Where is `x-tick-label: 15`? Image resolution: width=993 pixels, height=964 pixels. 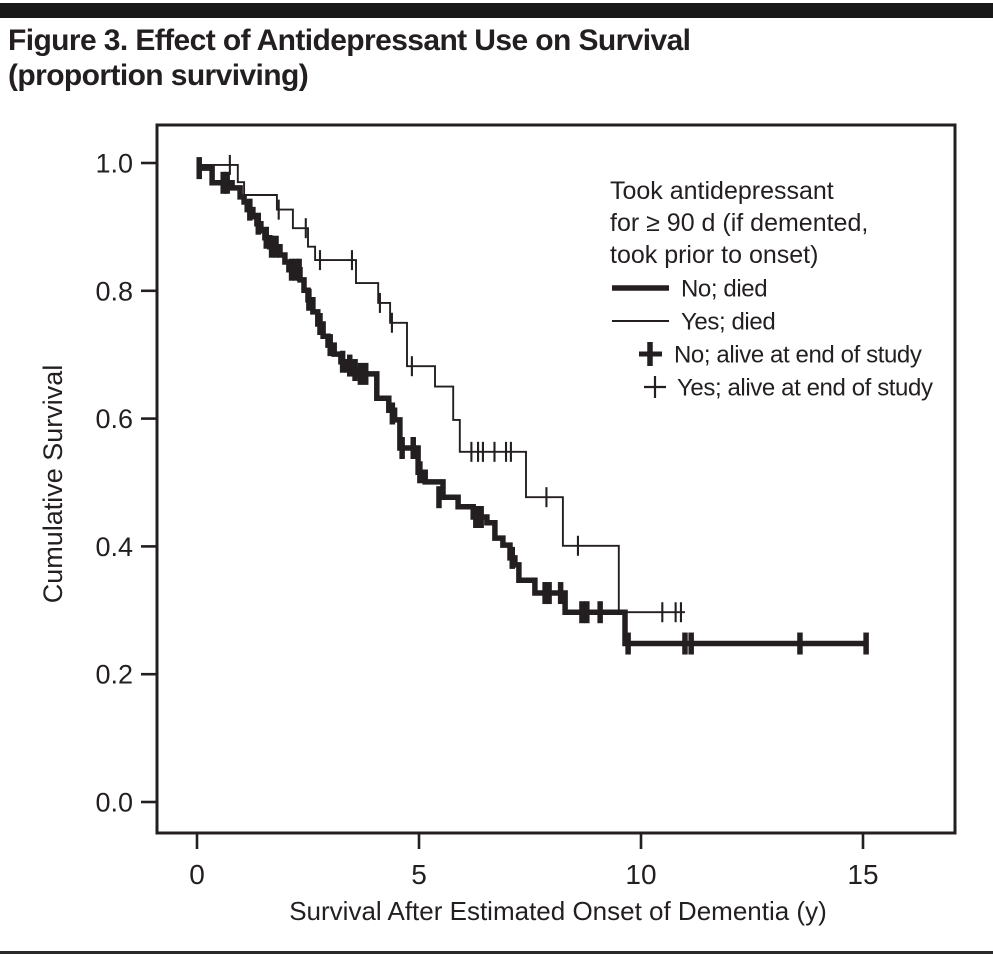 x-tick-label: 15 is located at coordinates (862, 874).